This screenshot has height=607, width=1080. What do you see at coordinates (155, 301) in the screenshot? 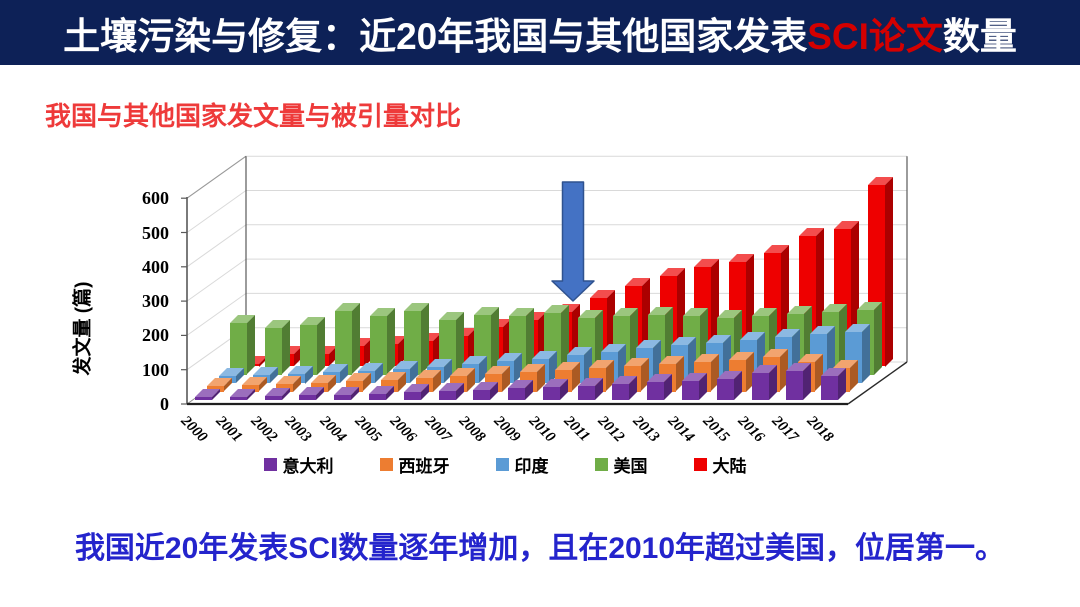
I see `y-tick-300: 300` at bounding box center [155, 301].